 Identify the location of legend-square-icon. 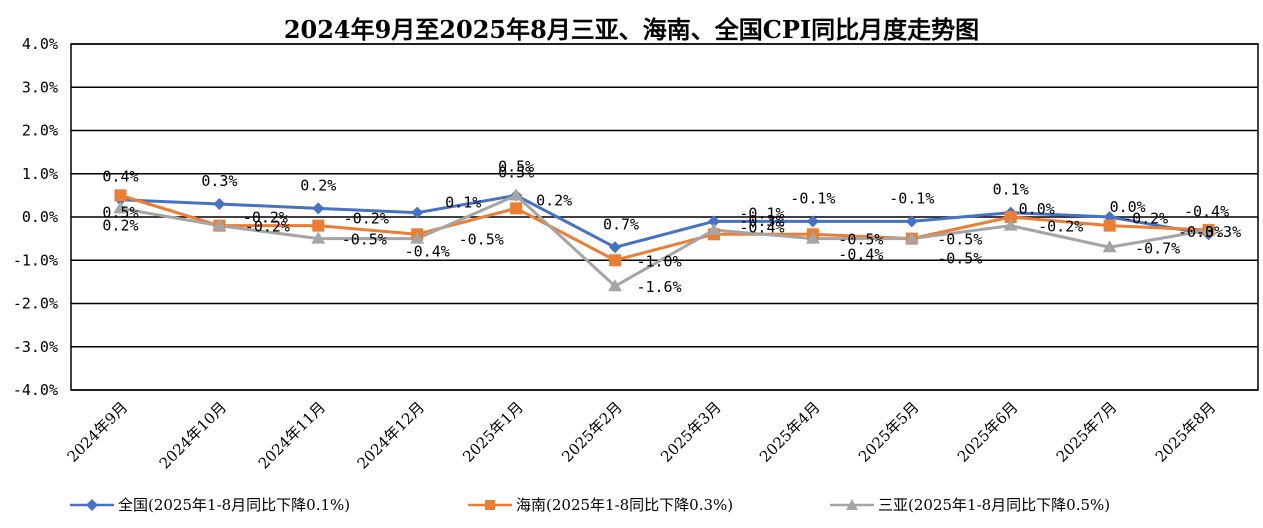
(490, 504).